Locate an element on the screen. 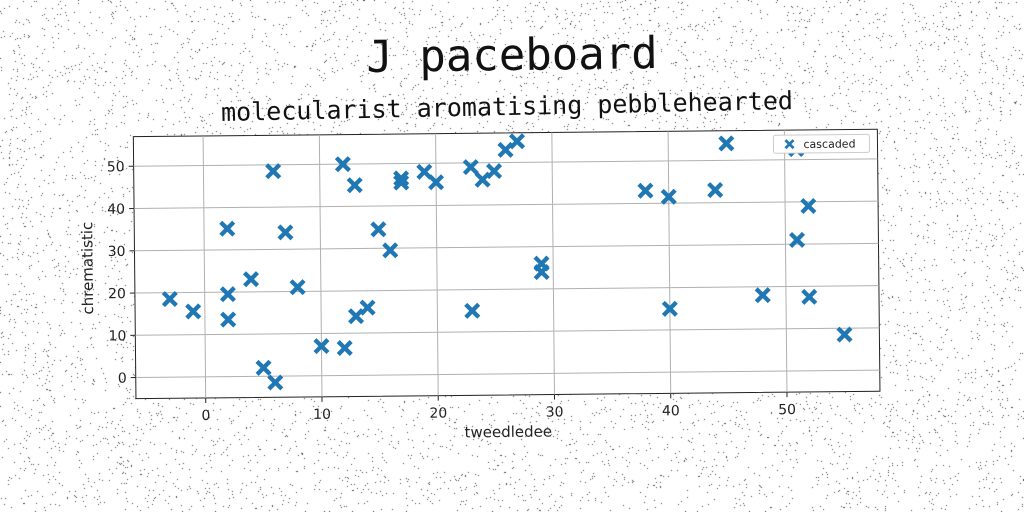  y-tick-label: 40 is located at coordinates (116, 210).